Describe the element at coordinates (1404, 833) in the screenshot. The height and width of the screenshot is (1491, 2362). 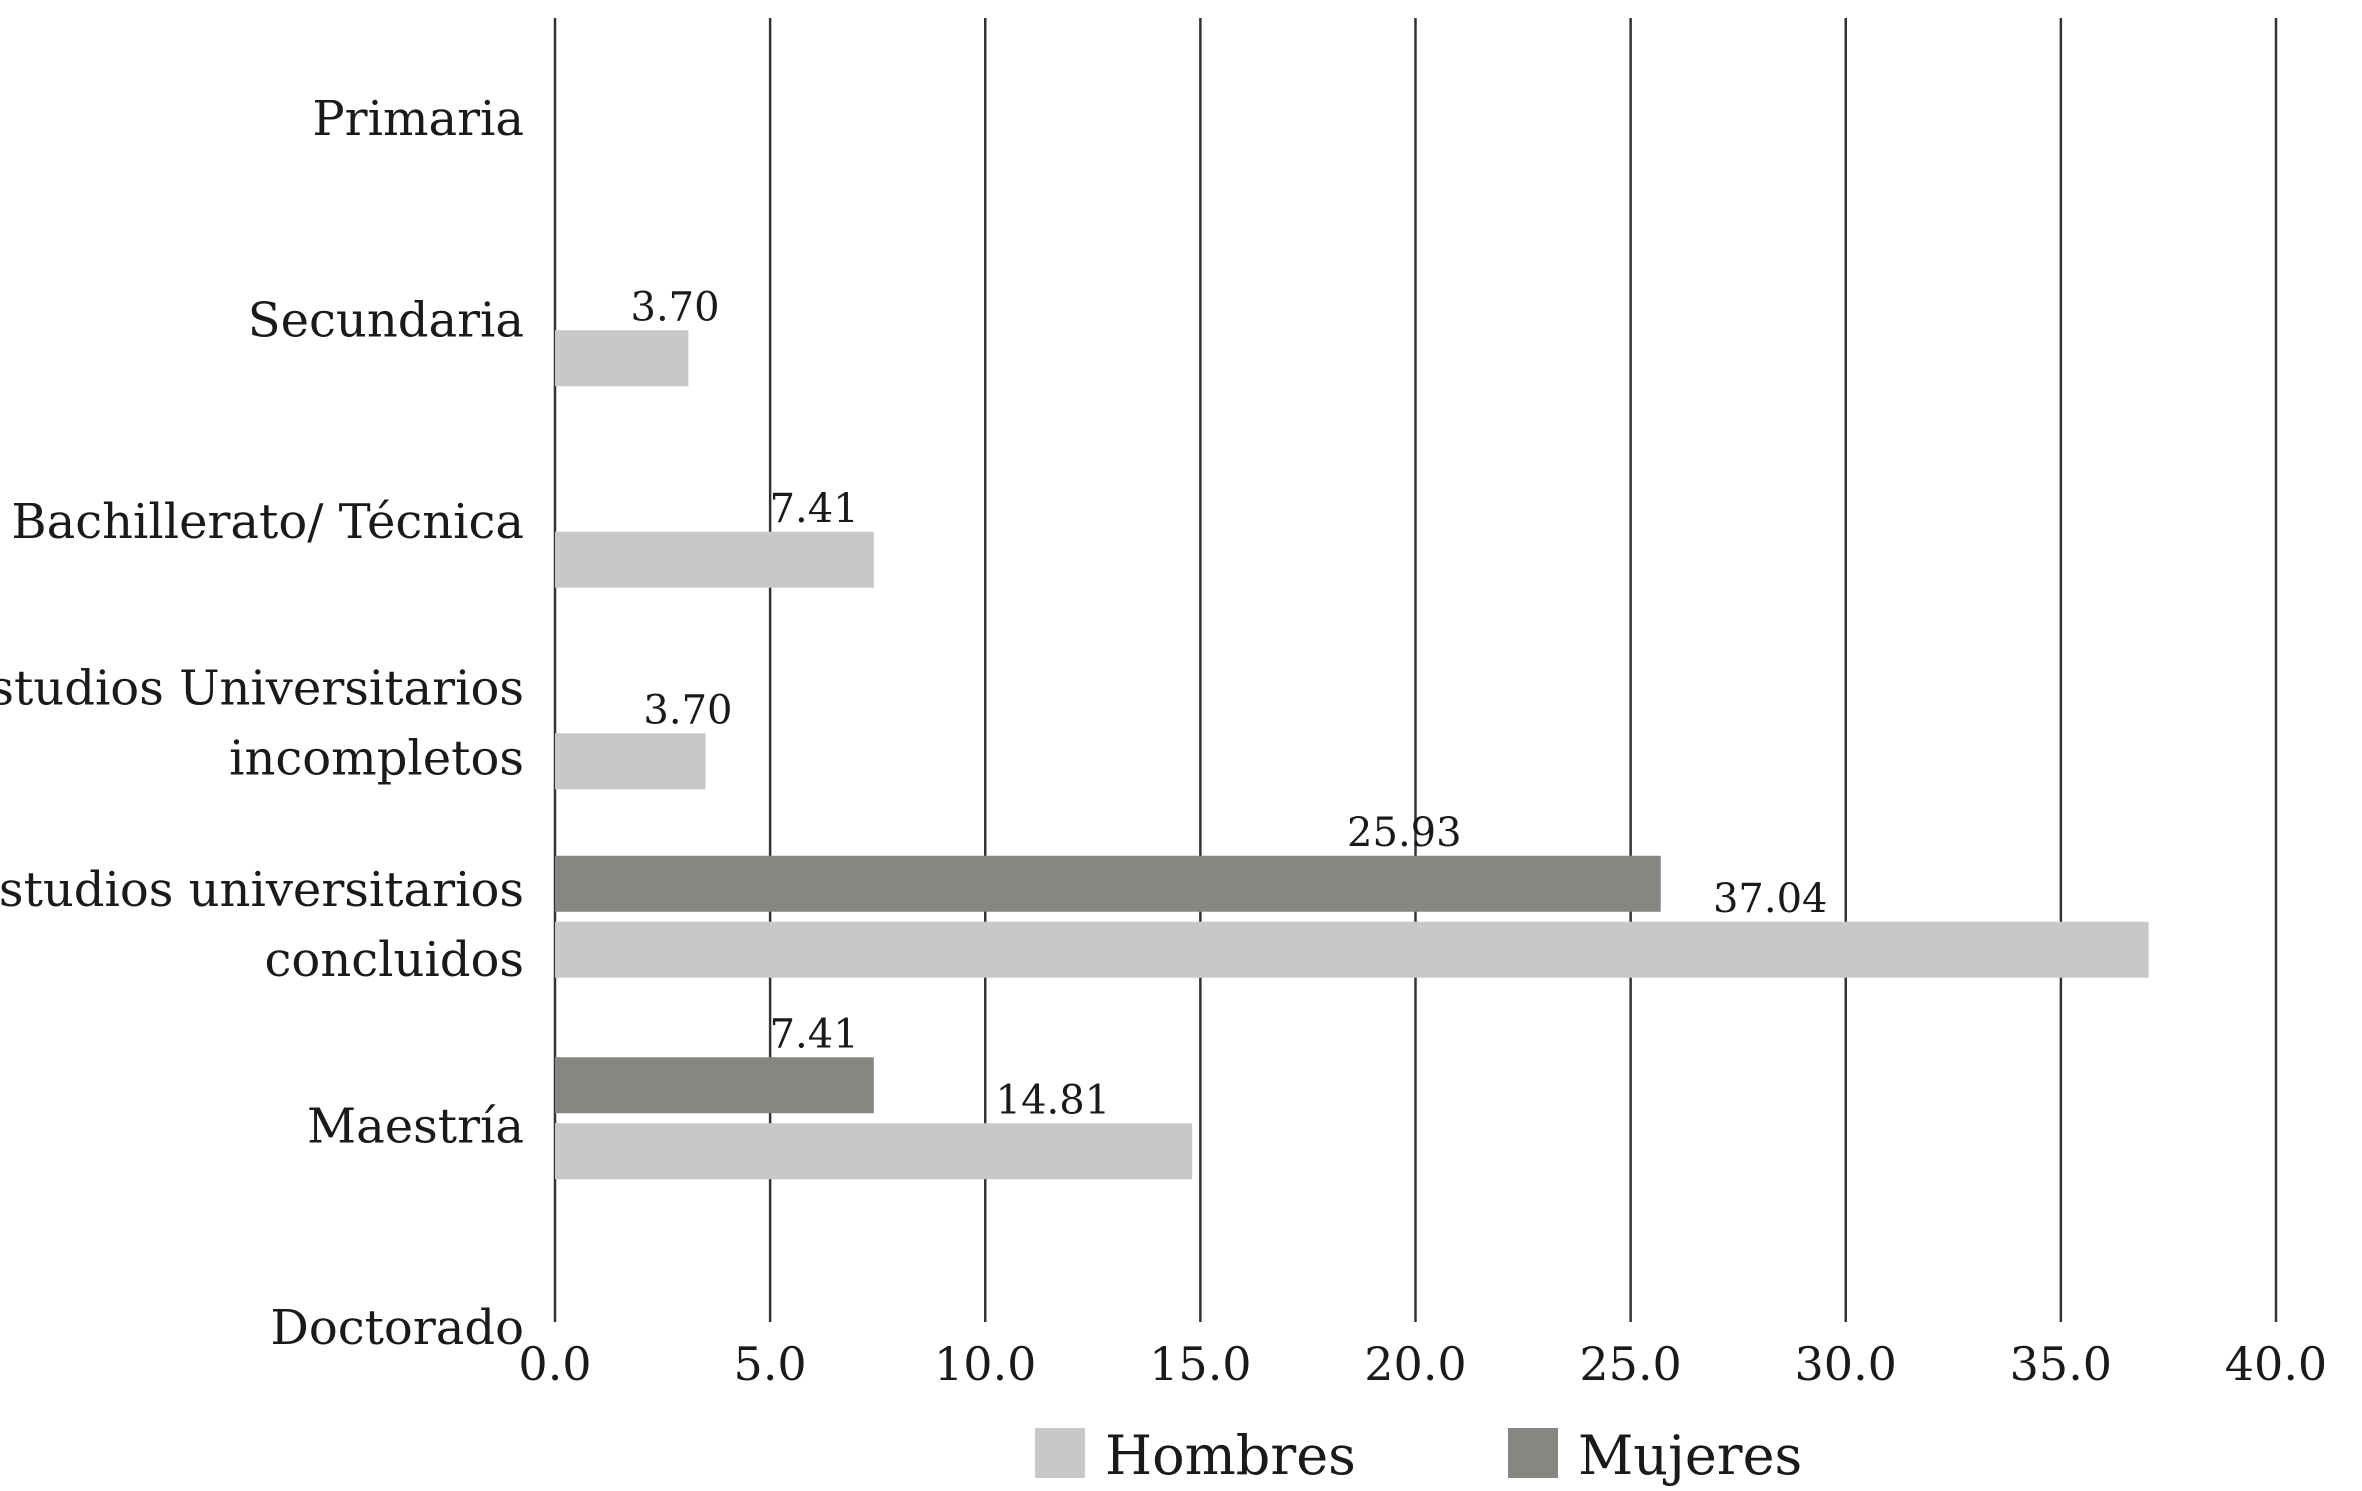
I see `data-label-mujeres: 25.93` at that location.